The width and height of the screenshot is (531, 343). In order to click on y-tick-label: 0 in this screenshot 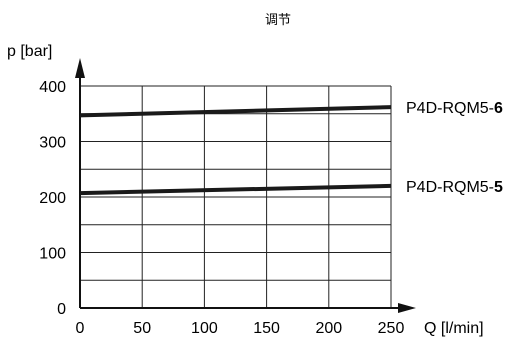, I will do `click(61, 309)`.